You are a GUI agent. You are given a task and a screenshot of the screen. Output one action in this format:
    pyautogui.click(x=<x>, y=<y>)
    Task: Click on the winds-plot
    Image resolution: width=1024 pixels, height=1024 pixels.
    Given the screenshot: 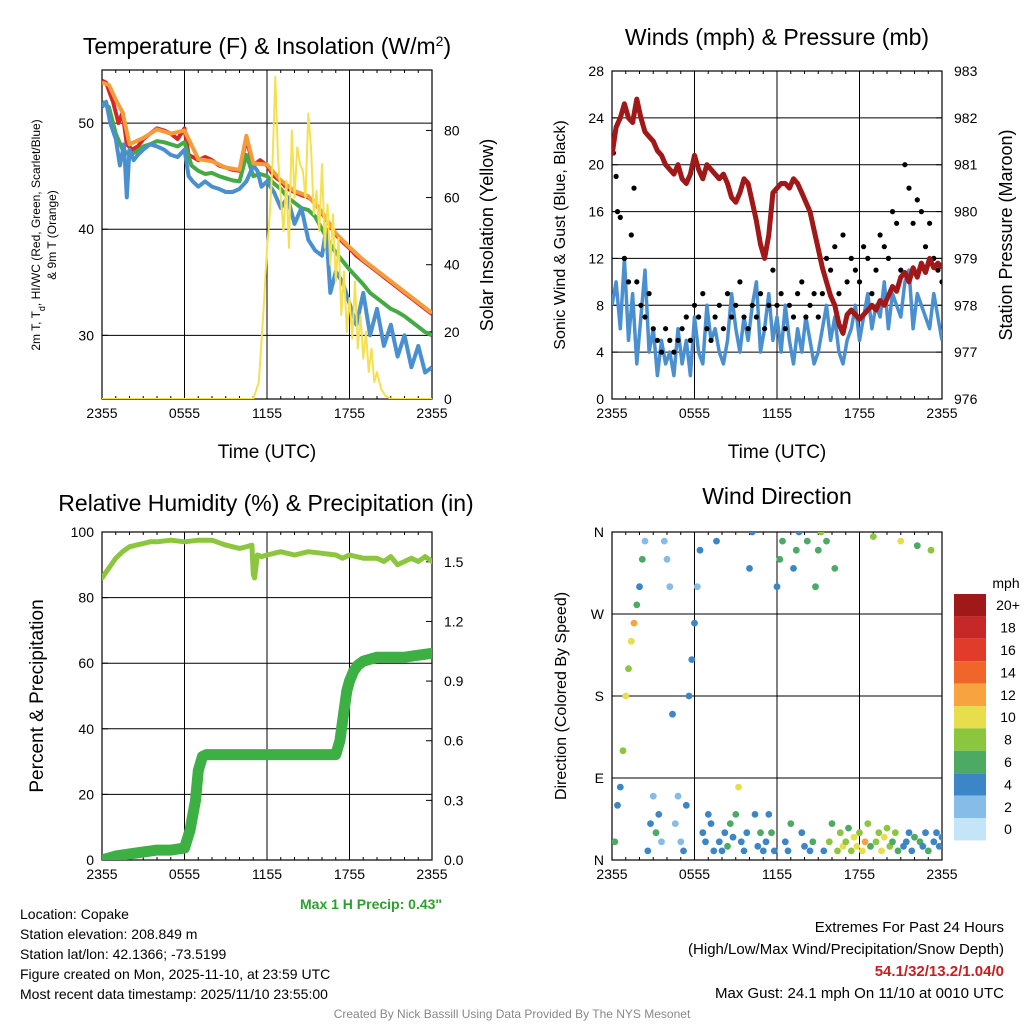 What is the action you would take?
    pyautogui.click(x=777, y=237)
    